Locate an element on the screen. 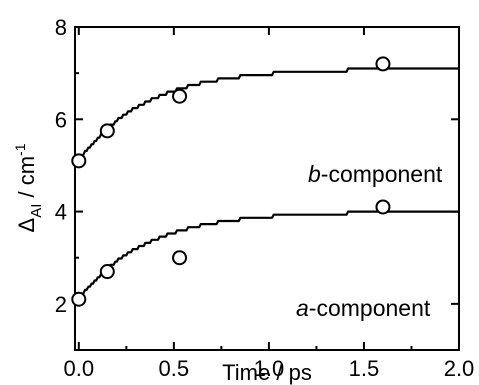  y-tick-label: 8 is located at coordinates (61, 27).